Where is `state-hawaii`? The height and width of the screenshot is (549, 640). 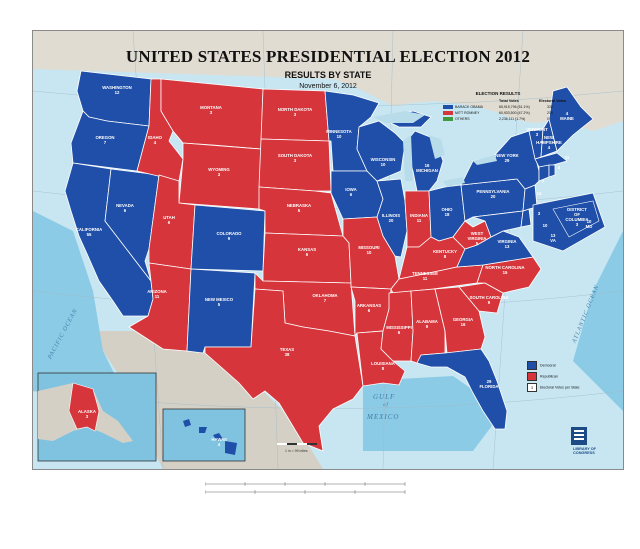 state-hawaii is located at coordinates (231, 448).